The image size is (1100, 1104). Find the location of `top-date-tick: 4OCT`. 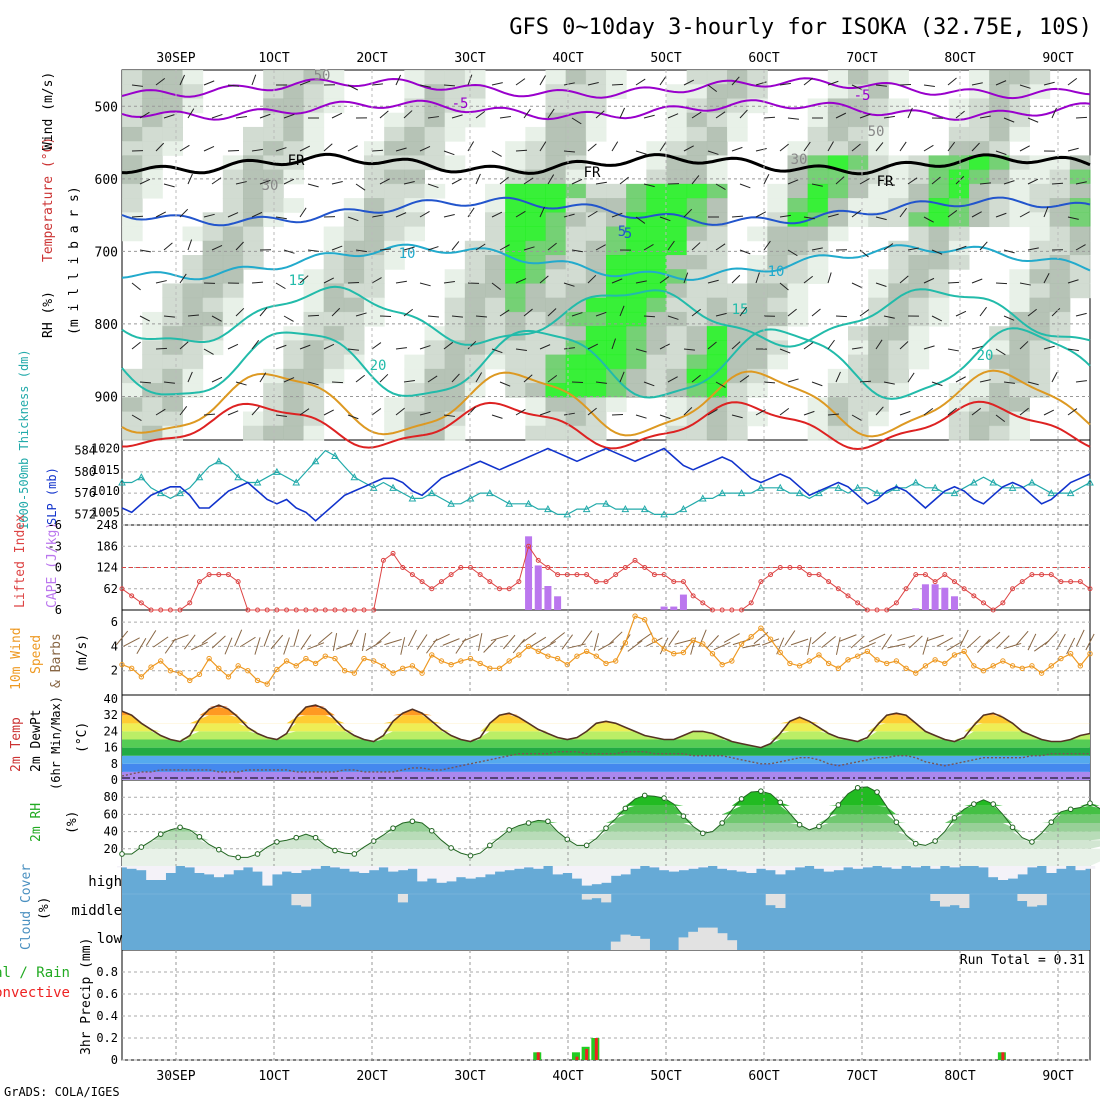

top-date-tick: 4OCT is located at coordinates (567, 58).